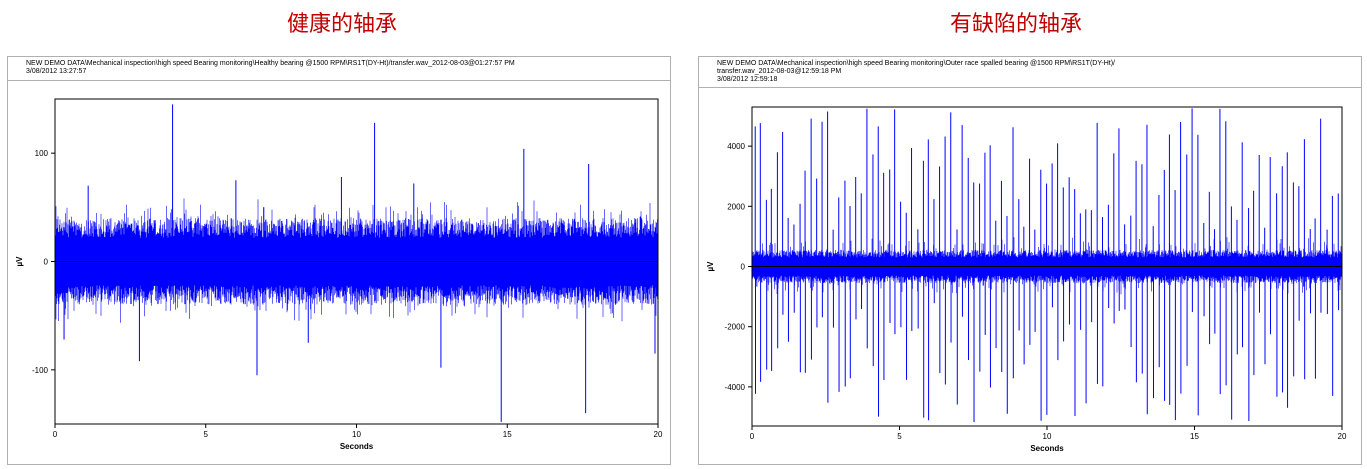 This screenshot has width=1367, height=469. What do you see at coordinates (736, 206) in the screenshot?
I see `y-tick-label: 2000` at bounding box center [736, 206].